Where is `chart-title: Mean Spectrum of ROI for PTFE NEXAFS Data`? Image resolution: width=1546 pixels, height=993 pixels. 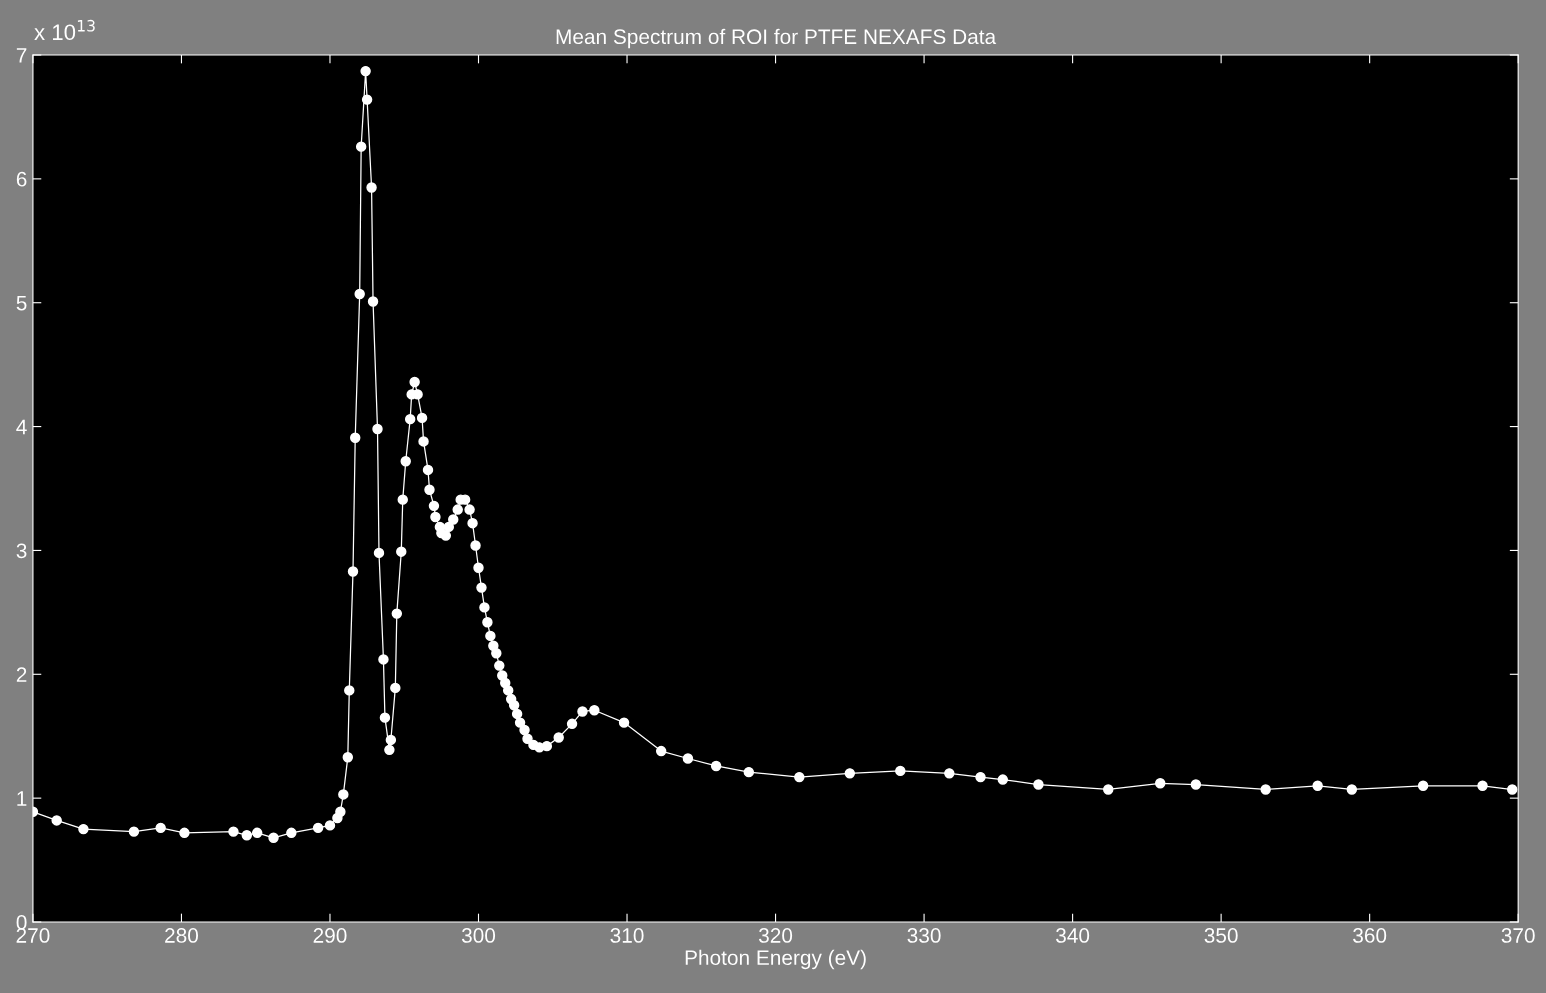
chart-title: Mean Spectrum of ROI for PTFE NEXAFS Data is located at coordinates (776, 38).